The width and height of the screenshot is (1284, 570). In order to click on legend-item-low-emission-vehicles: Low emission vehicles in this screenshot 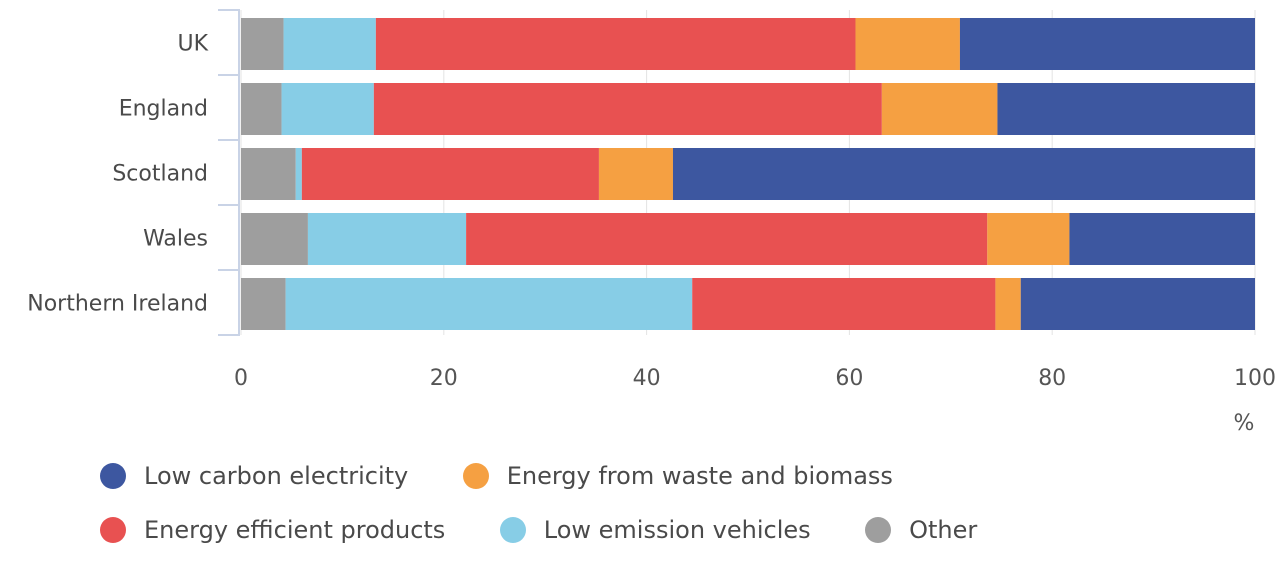, I will do `click(655, 530)`.